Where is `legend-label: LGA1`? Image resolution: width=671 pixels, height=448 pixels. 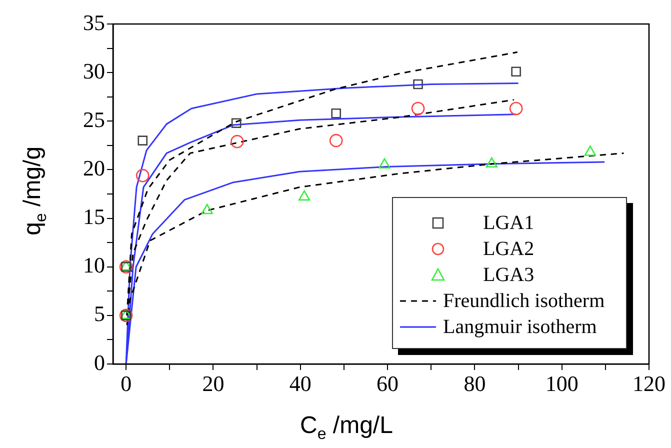 legend-label: LGA1 is located at coordinates (508, 223).